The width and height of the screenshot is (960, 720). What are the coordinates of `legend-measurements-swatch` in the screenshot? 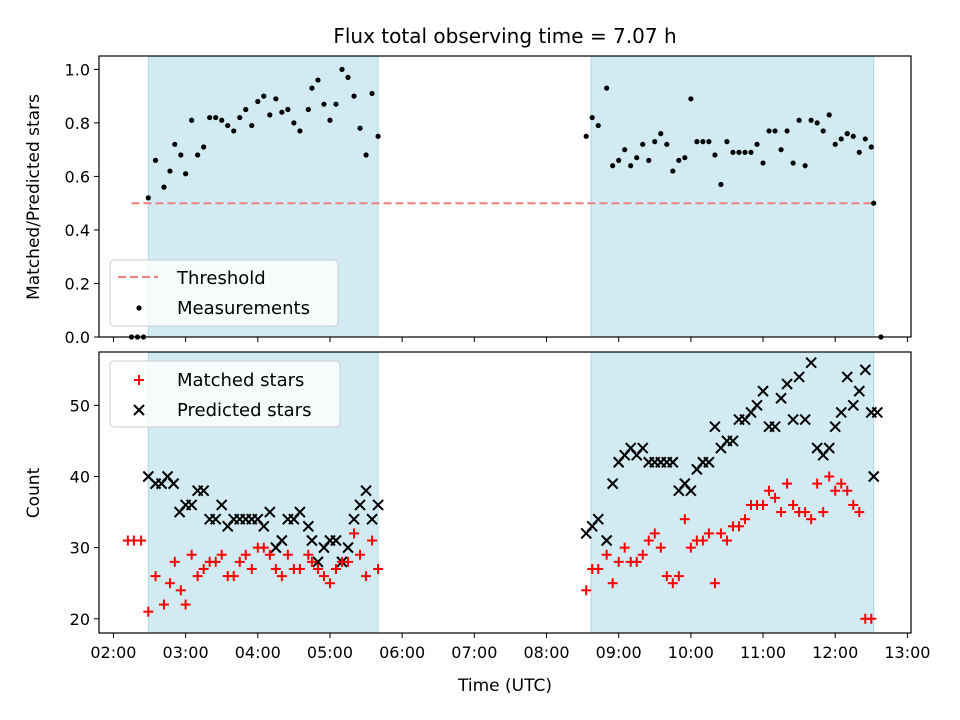 It's located at (139, 308).